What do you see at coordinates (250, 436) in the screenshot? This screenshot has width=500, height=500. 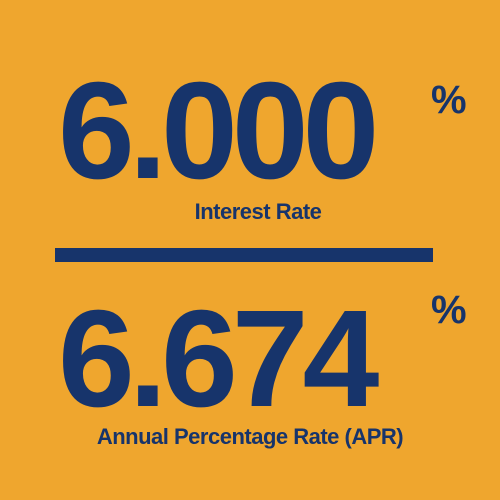 I see `apr-label: Annual Percentage Rate (APR)` at bounding box center [250, 436].